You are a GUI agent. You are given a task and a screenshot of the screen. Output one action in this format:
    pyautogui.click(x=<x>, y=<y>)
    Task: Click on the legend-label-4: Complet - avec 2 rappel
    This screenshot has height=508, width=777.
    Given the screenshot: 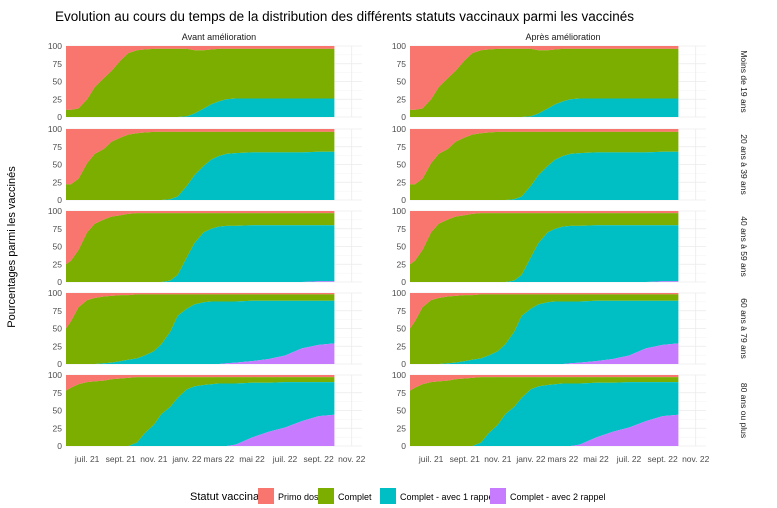 What is the action you would take?
    pyautogui.click(x=558, y=497)
    